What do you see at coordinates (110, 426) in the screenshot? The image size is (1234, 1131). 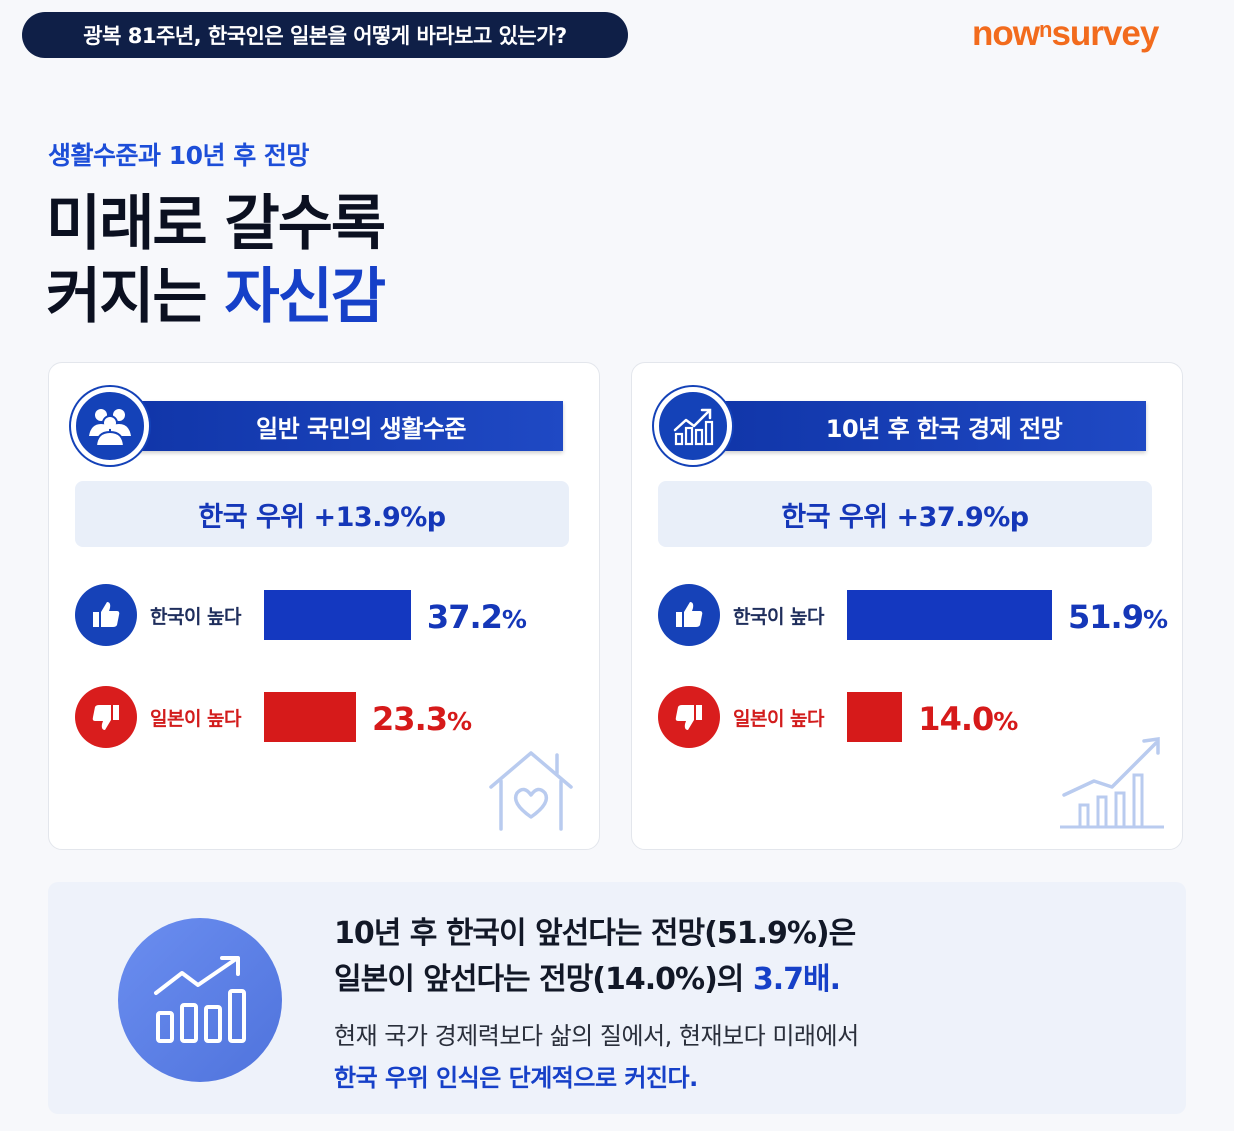 I see `people-group-icon` at bounding box center [110, 426].